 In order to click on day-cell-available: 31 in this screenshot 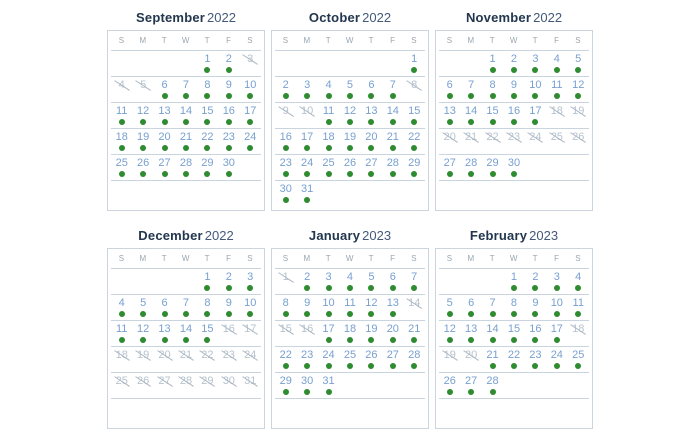, I will do `click(306, 193)`.